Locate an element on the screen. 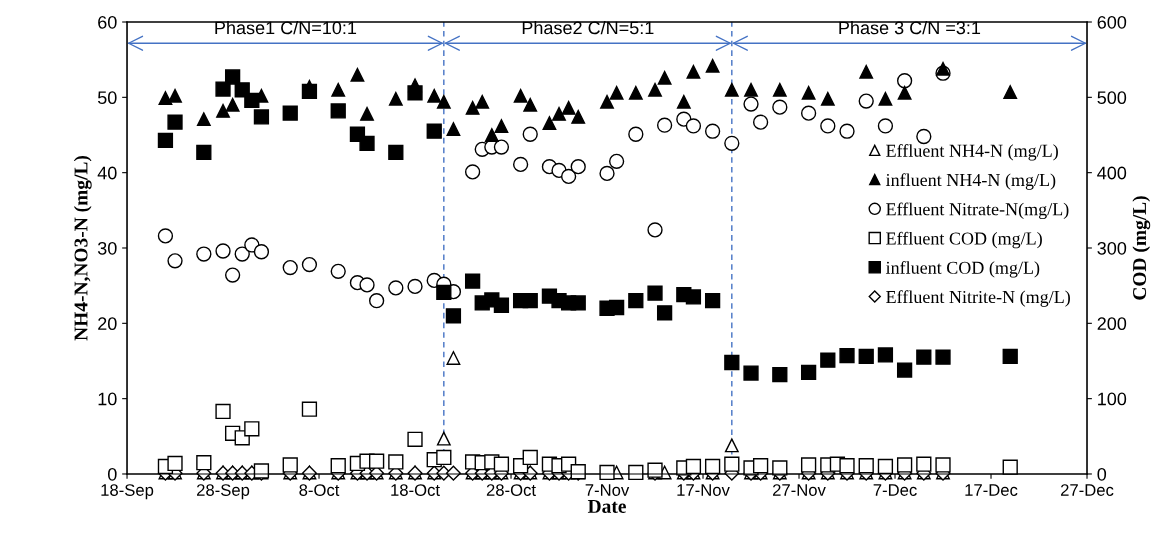  x-tick-label: 17-Dec is located at coordinates (991, 490).